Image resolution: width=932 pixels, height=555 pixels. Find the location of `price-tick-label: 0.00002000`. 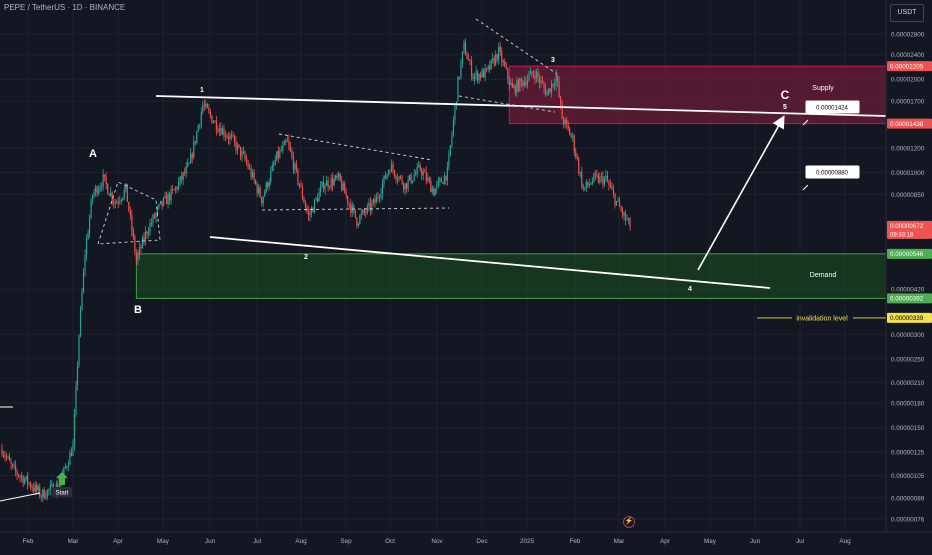

price-tick-label: 0.00002000 is located at coordinates (908, 80).